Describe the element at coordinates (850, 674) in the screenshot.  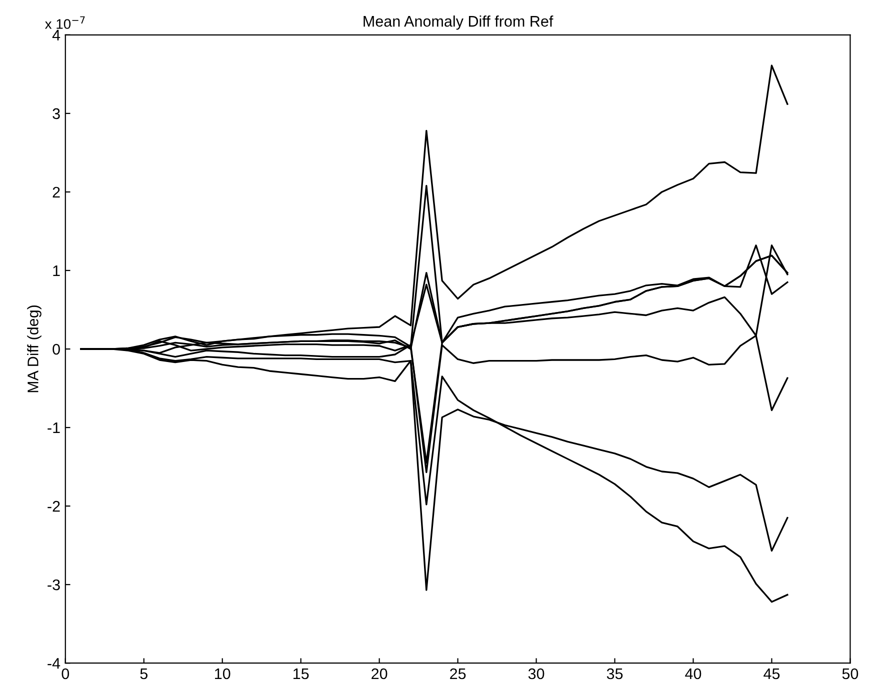
I see `x-tick-label: 50` at that location.